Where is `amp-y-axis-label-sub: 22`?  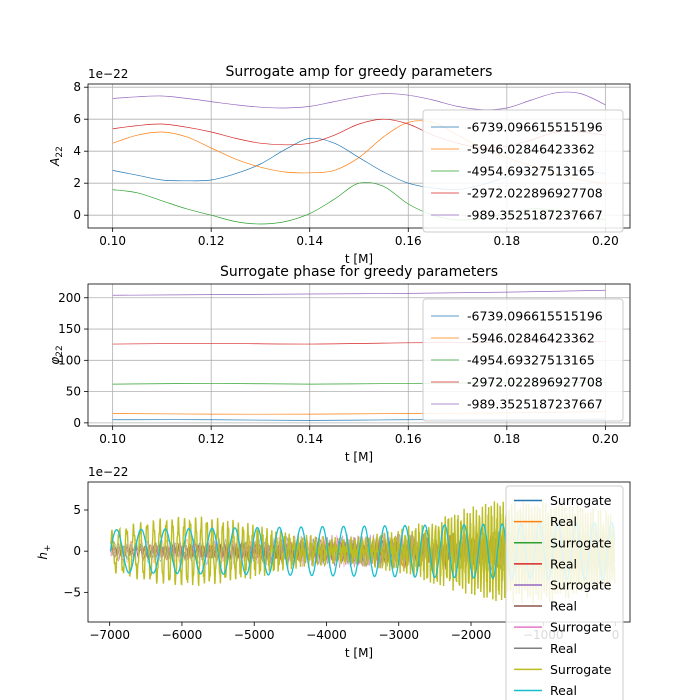 amp-y-axis-label-sub: 22 is located at coordinates (60, 151).